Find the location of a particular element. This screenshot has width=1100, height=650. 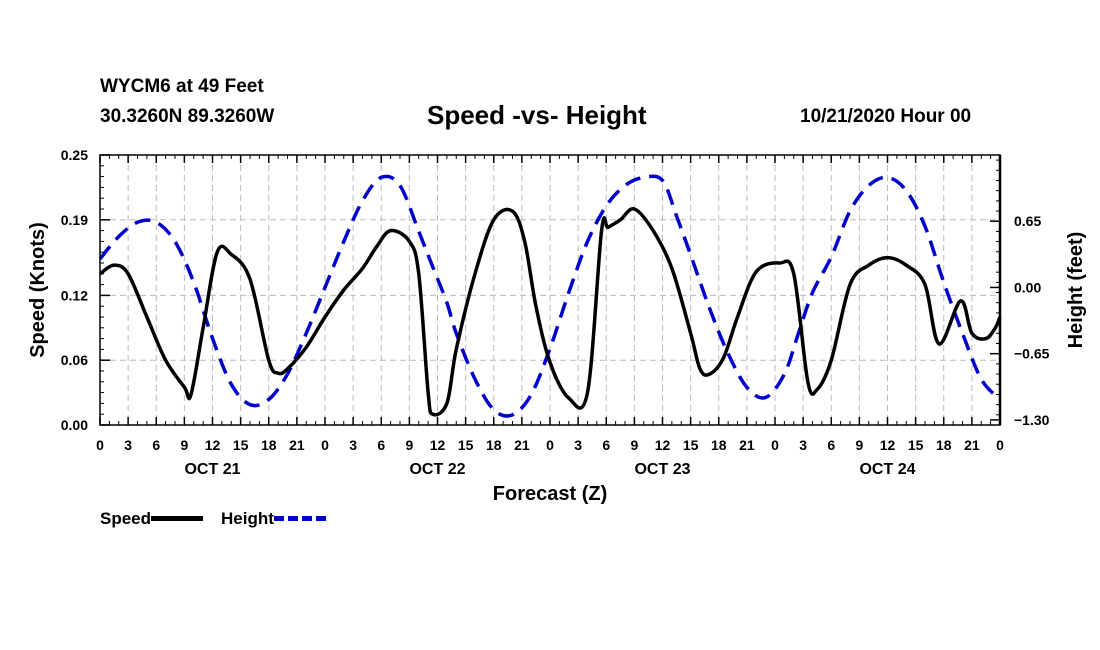

y-tick-label-right: −1.30 is located at coordinates (1032, 420).